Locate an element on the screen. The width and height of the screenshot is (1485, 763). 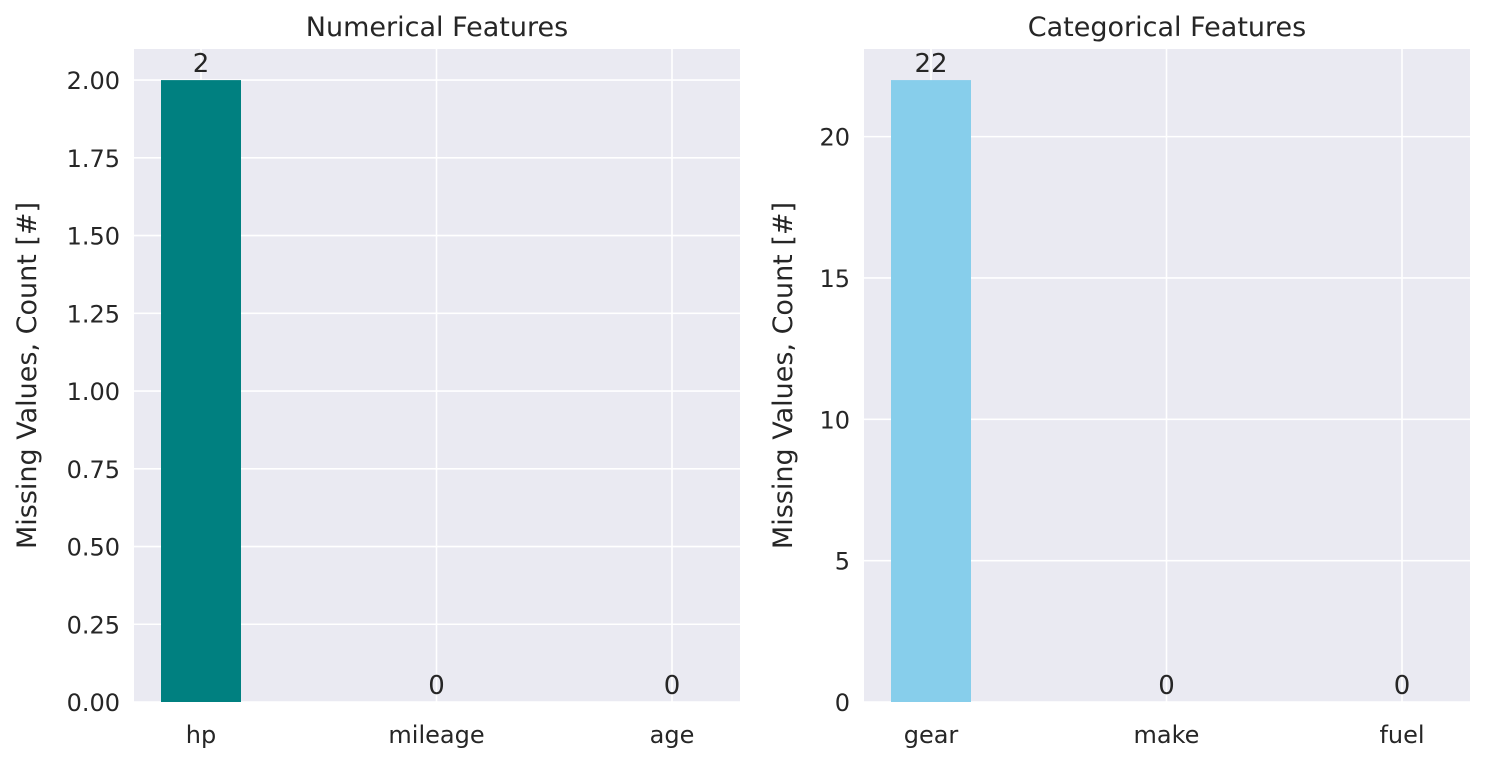
y-tick-label: 0.50 is located at coordinates (93, 548).